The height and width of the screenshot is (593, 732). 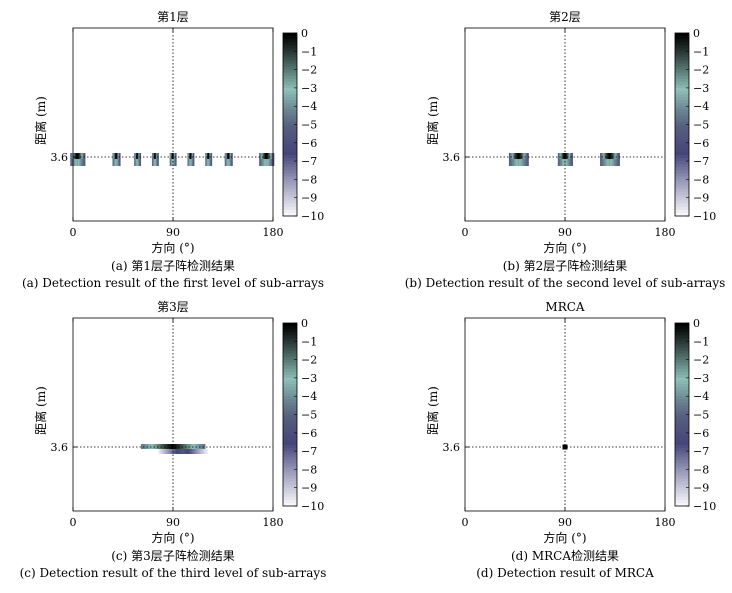 What do you see at coordinates (73, 232) in the screenshot?
I see `x-tick-label: 0` at bounding box center [73, 232].